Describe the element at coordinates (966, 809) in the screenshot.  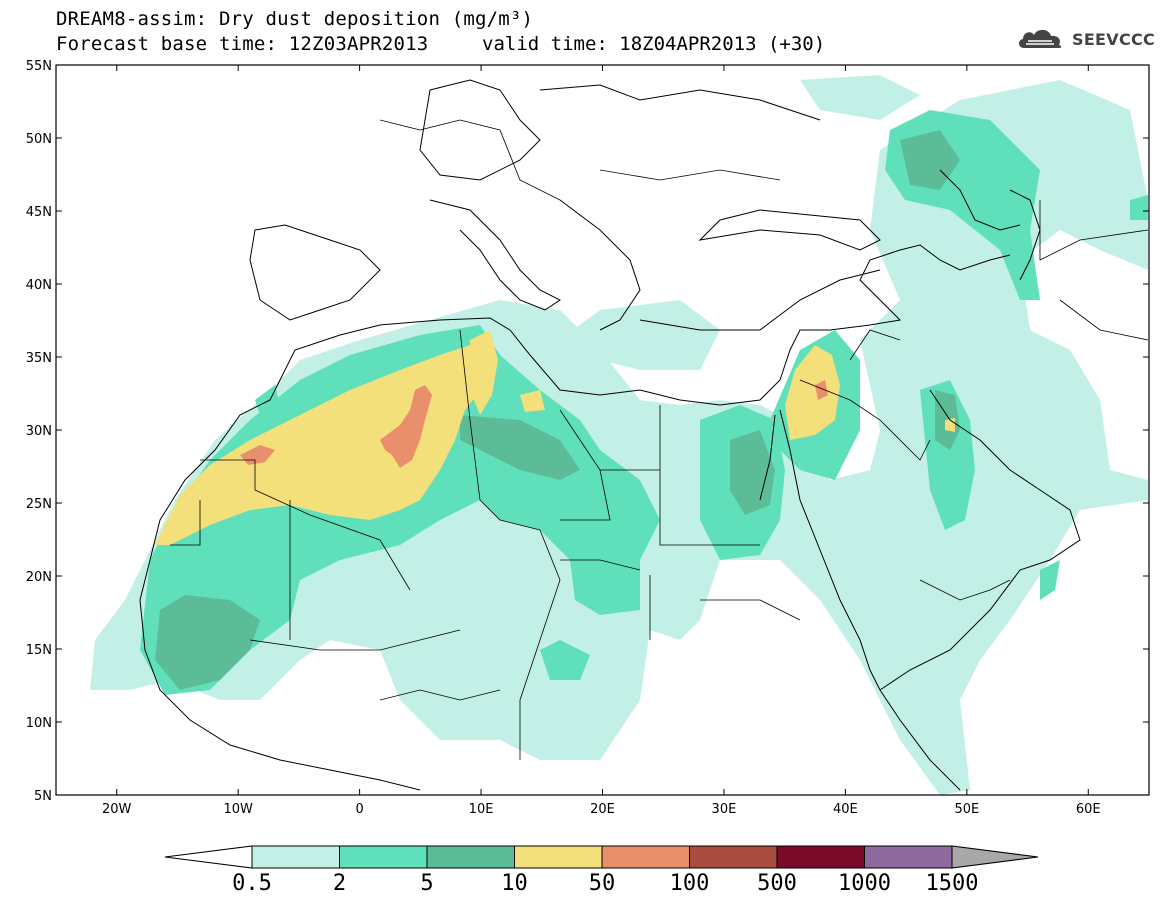
I see `lon-tick-label: 50E` at that location.